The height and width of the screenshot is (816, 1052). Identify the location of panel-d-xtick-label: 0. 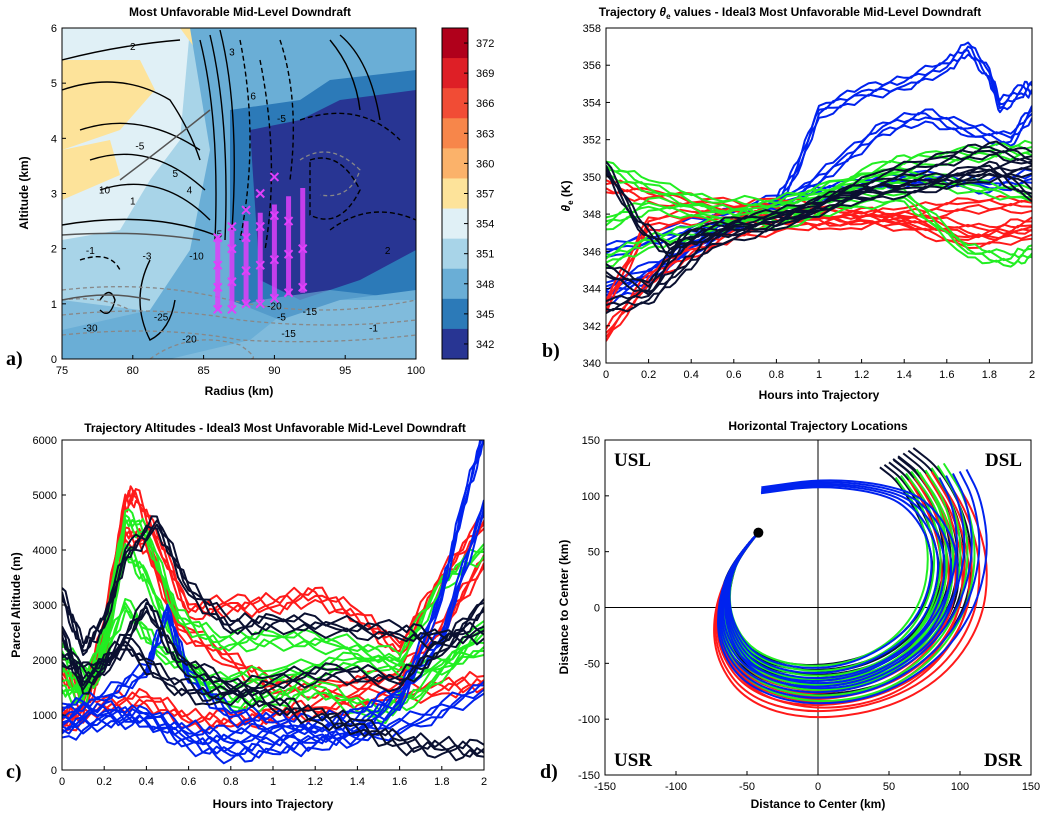
(818, 787).